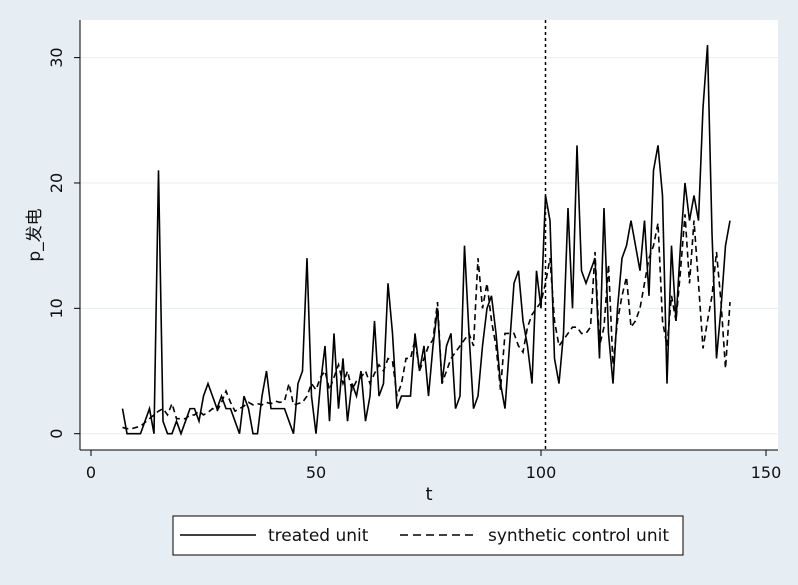 Image resolution: width=798 pixels, height=585 pixels. I want to click on legend-label-synthetic: synthetic control unit, so click(578, 536).